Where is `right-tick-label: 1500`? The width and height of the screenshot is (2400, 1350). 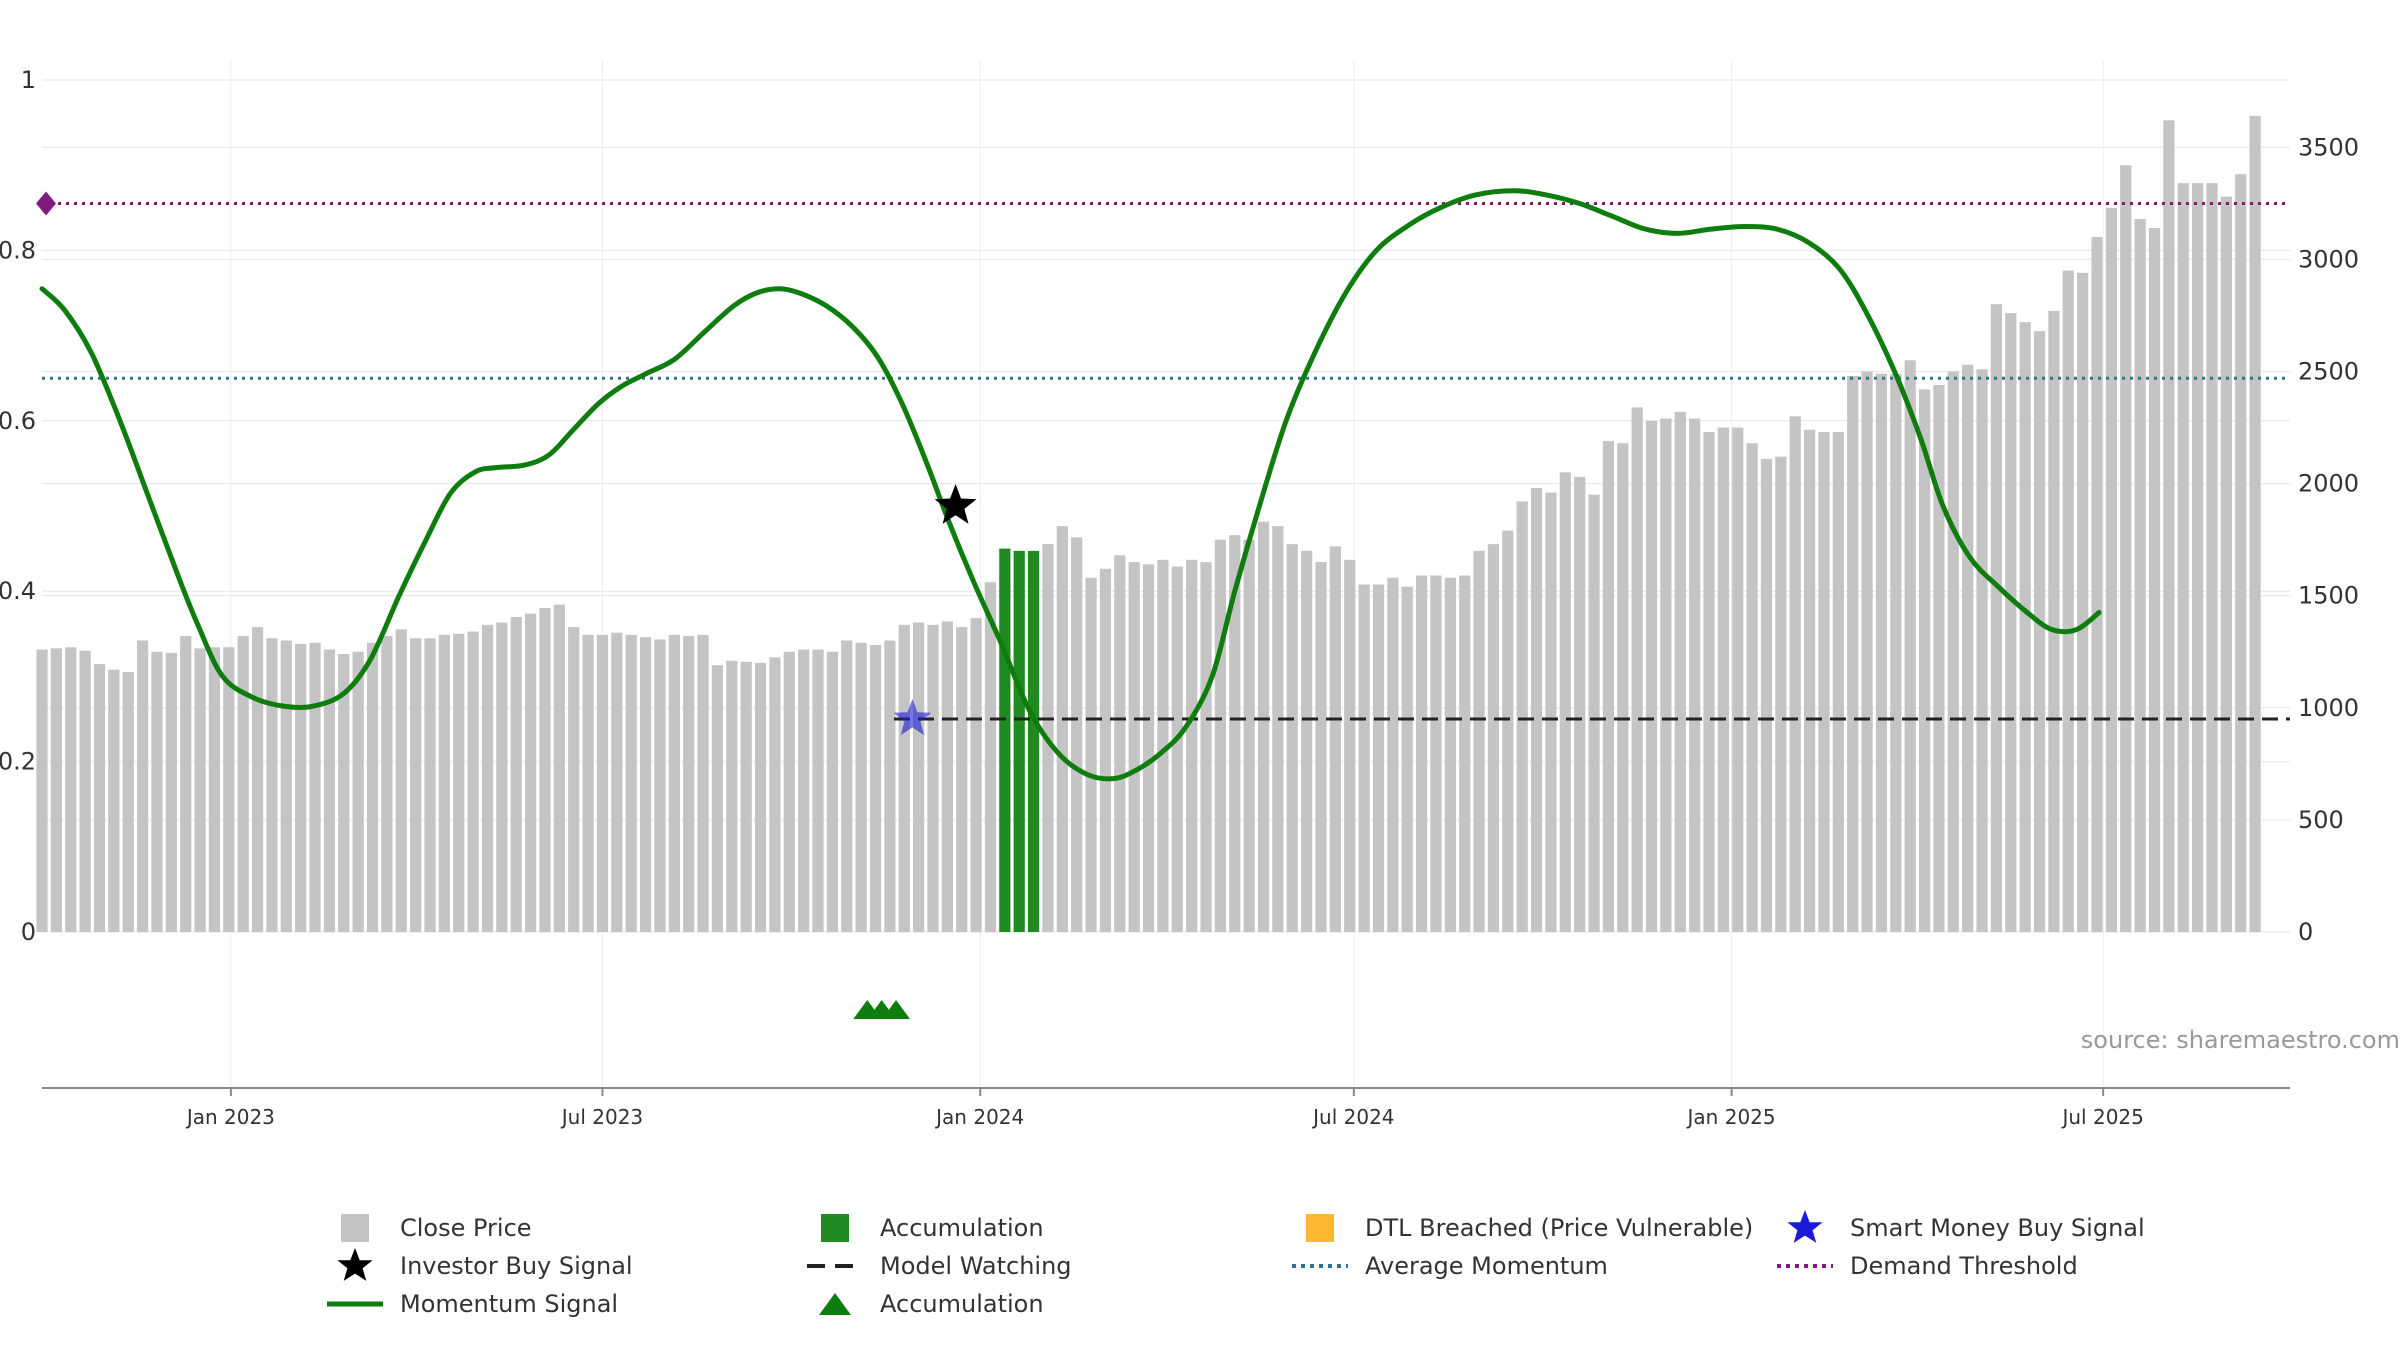 right-tick-label: 1500 is located at coordinates (2328, 596).